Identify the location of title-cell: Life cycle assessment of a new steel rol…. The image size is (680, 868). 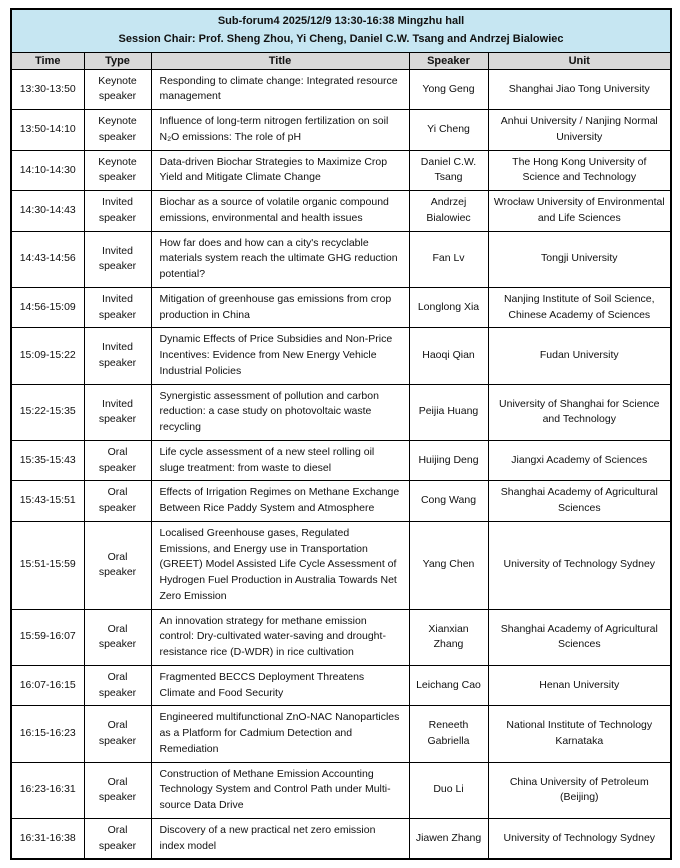
(280, 460).